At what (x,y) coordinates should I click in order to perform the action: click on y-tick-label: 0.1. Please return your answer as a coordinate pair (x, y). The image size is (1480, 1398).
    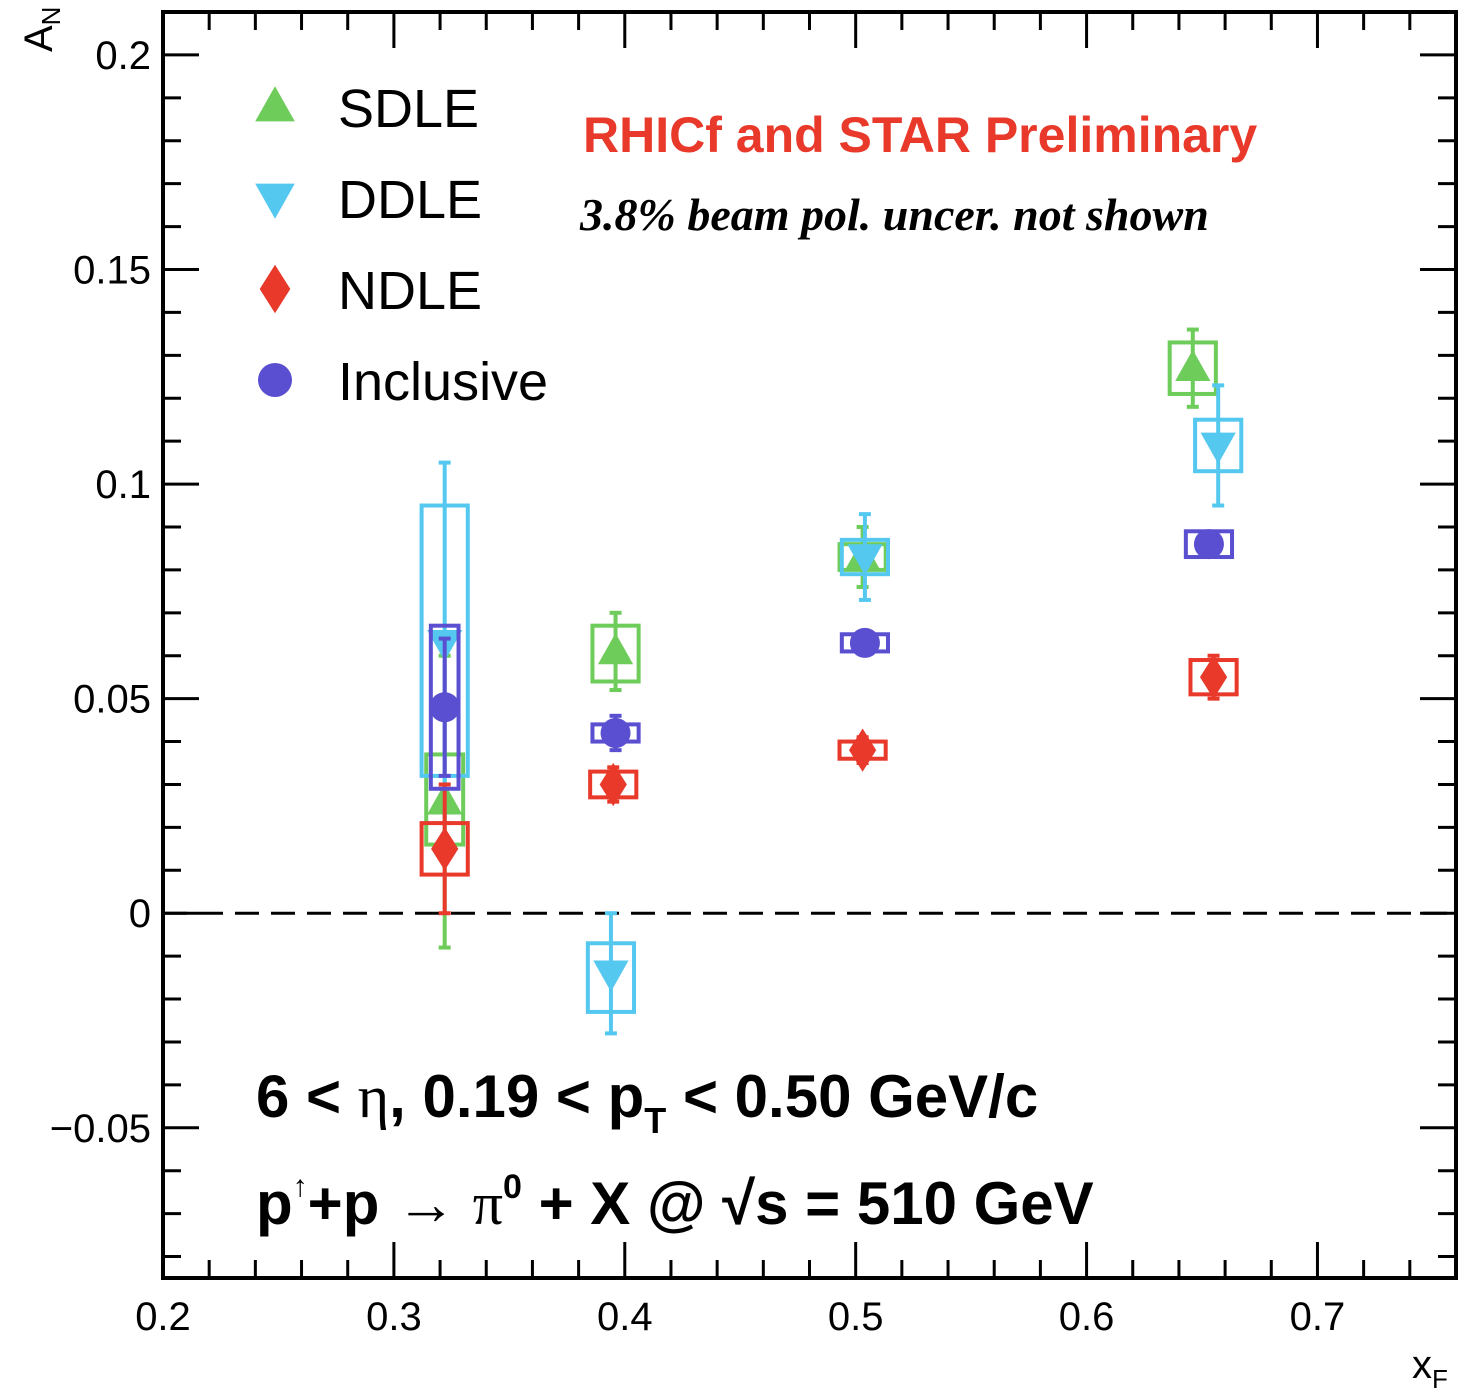
    Looking at the image, I should click on (123, 485).